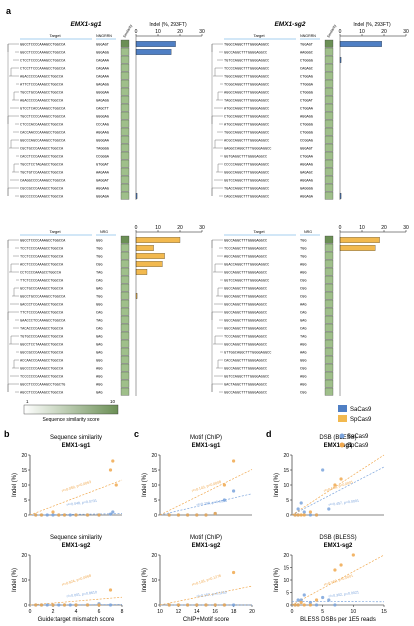 Image resolution: width=414 pixels, height=626 pixels. Describe the element at coordinates (206, 492) in the screenshot. I see `sp-fit-line` at that location.